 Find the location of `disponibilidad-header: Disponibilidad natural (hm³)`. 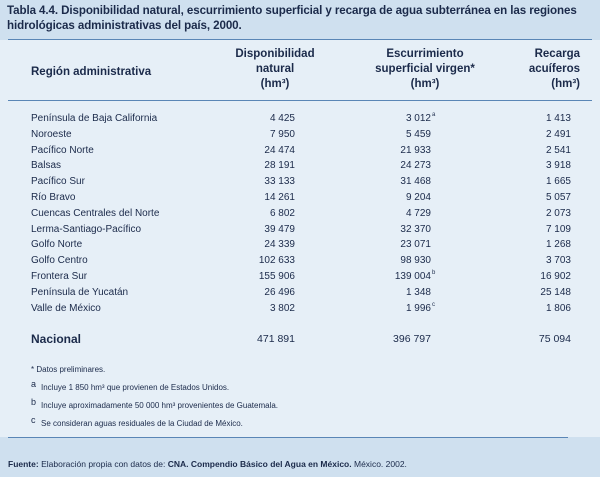

disponibilidad-header: Disponibilidad natural (hm³) is located at coordinates (275, 69).